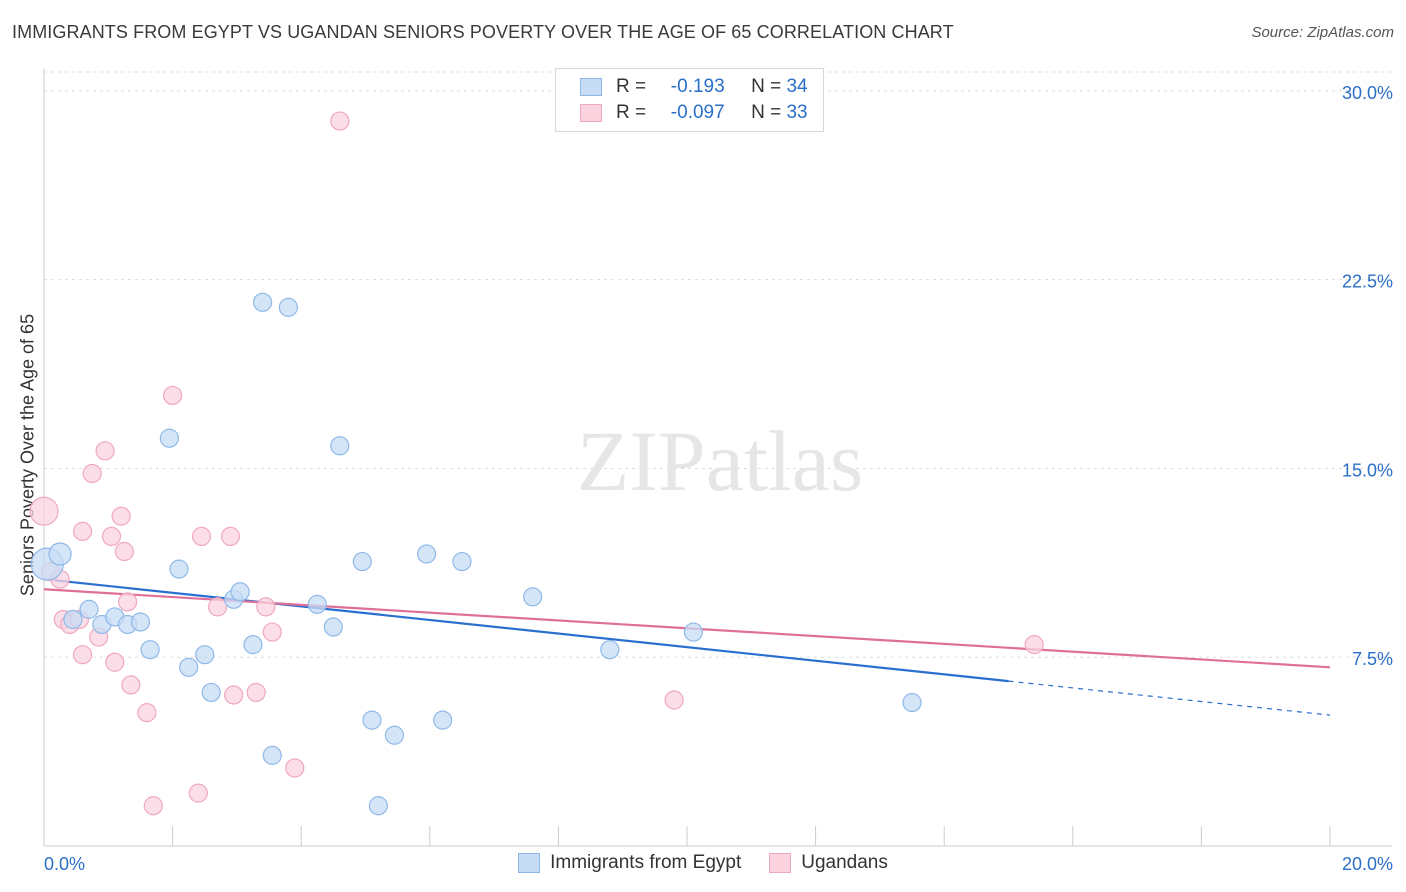 This screenshot has height=892, width=1406. What do you see at coordinates (797, 86) in the screenshot?
I see `legend-n-value: 34` at bounding box center [797, 86].